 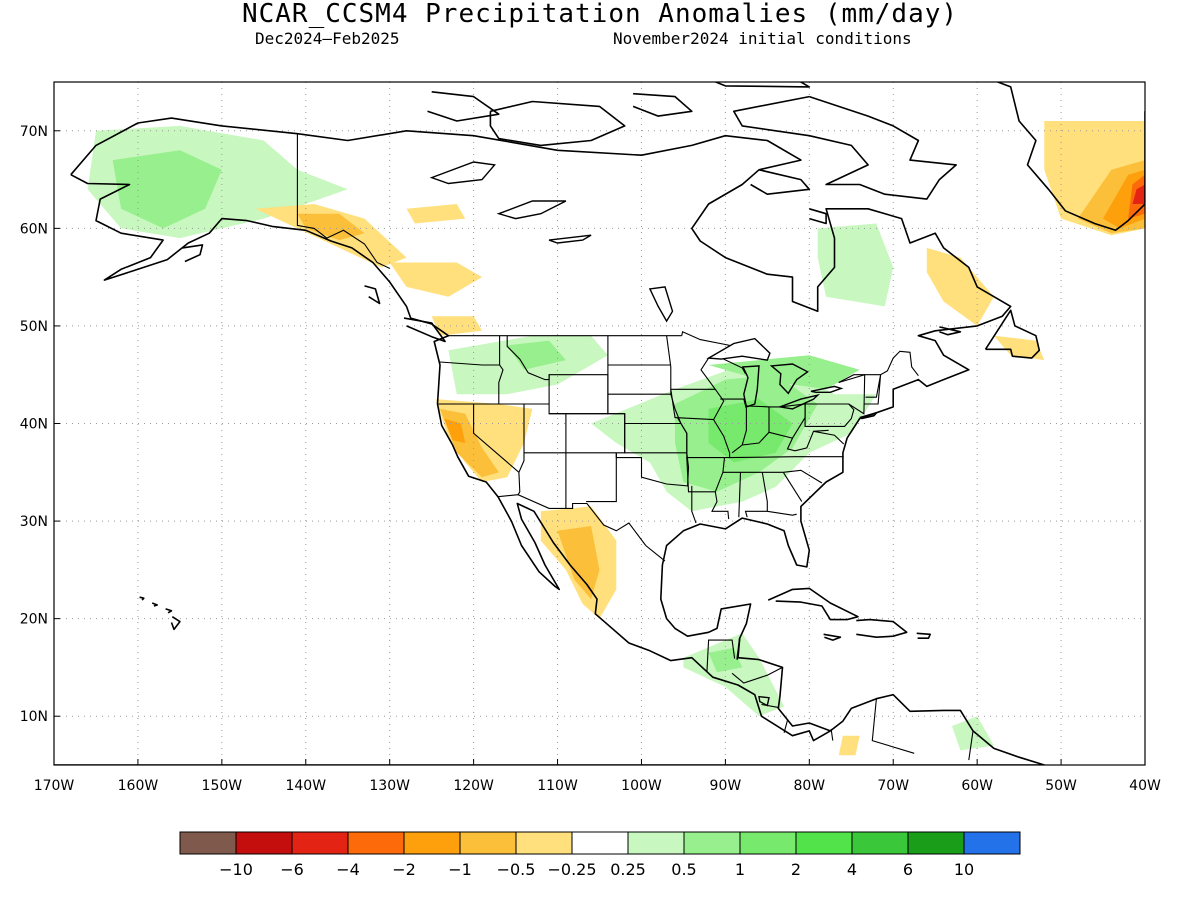 What do you see at coordinates (424, 330) in the screenshot?
I see `coastline-vancouver-island` at bounding box center [424, 330].